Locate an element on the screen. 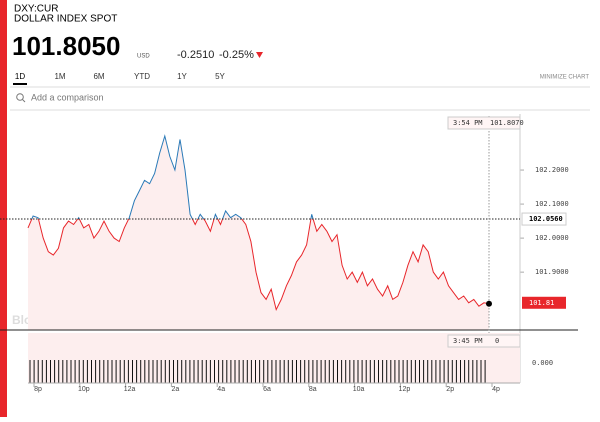 Image resolution: width=600 pixels, height=422 pixels. tabs: 1D 1M 6M YTD 1Y 5Y is located at coordinates (119, 78).